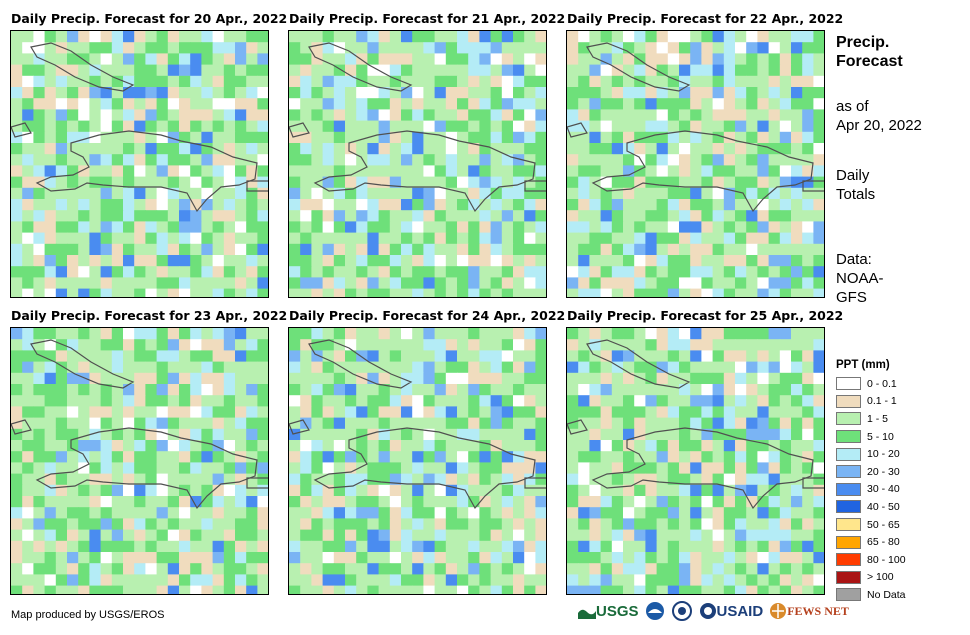 The width and height of the screenshot is (970, 635). Describe the element at coordinates (852, 106) in the screenshot. I see `side-asof-line1: as of` at that location.